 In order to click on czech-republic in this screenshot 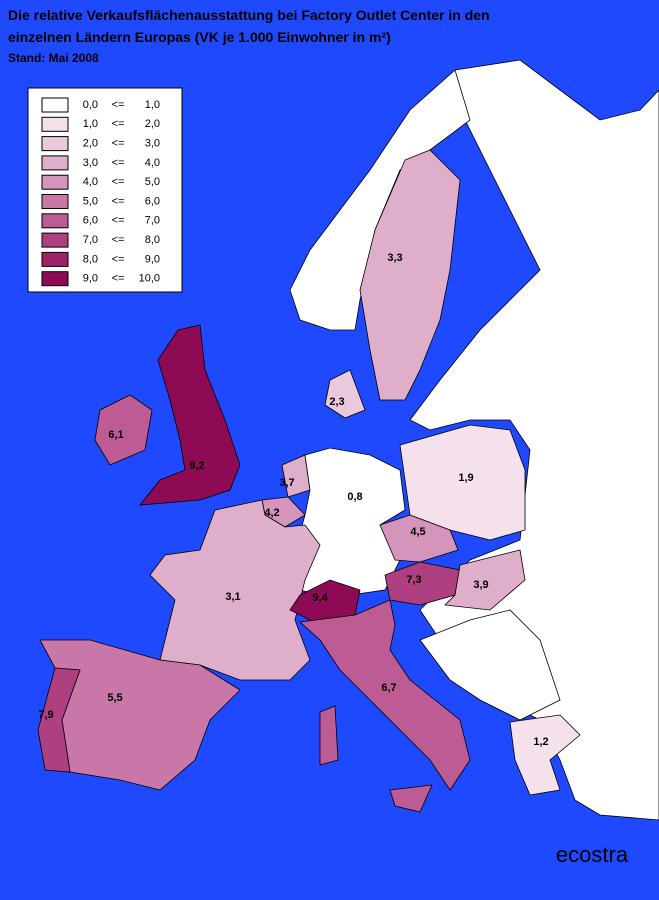, I will do `click(419, 538)`.